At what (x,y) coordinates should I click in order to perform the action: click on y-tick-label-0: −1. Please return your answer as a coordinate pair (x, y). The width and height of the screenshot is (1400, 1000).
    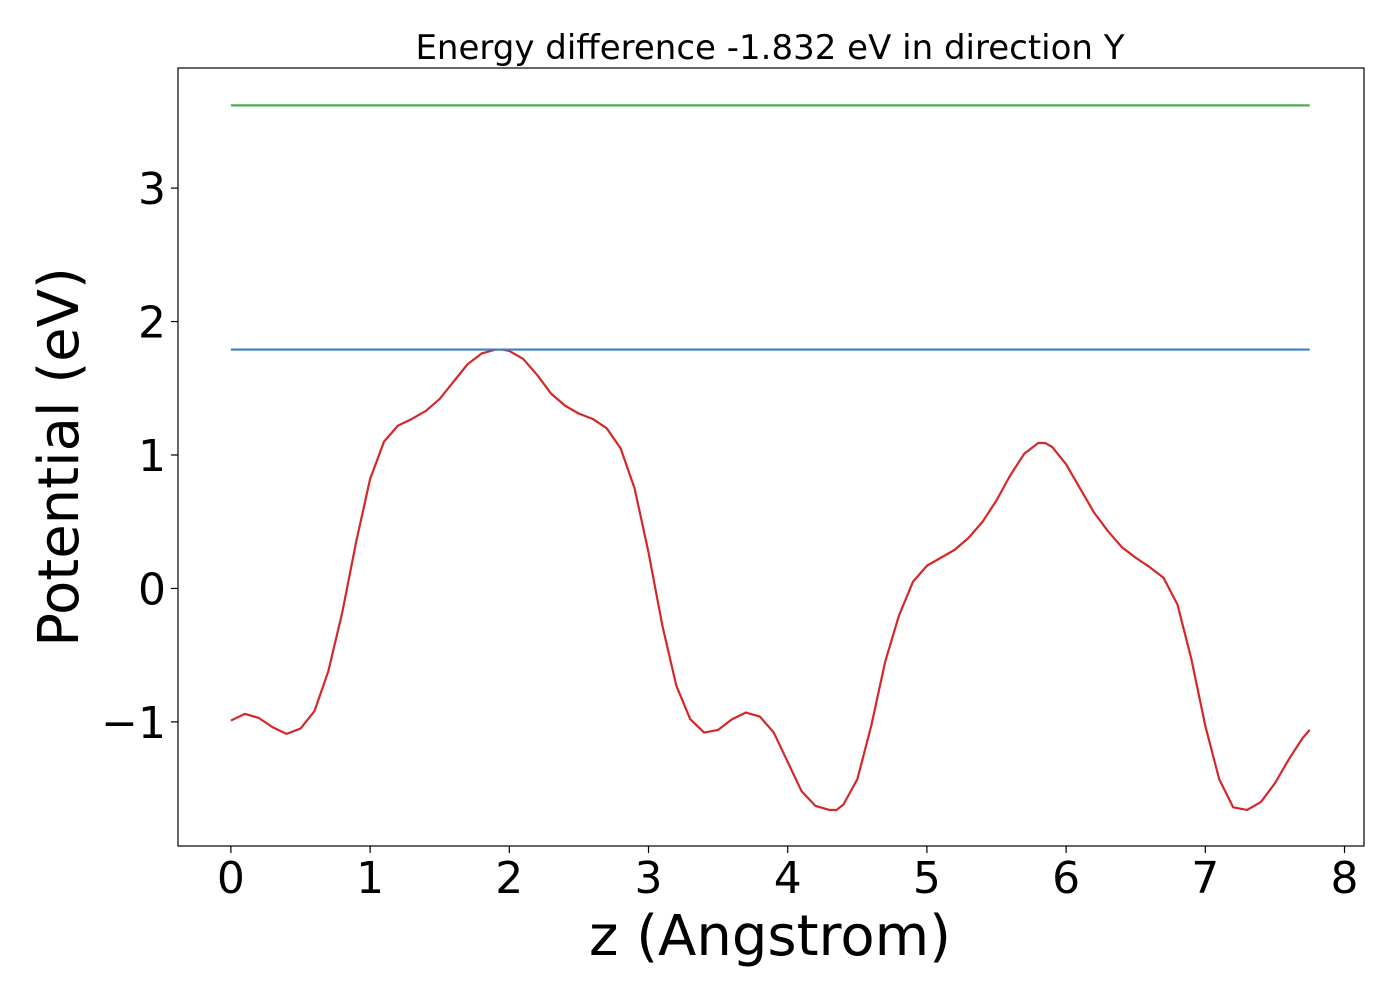
    Looking at the image, I should click on (133, 723).